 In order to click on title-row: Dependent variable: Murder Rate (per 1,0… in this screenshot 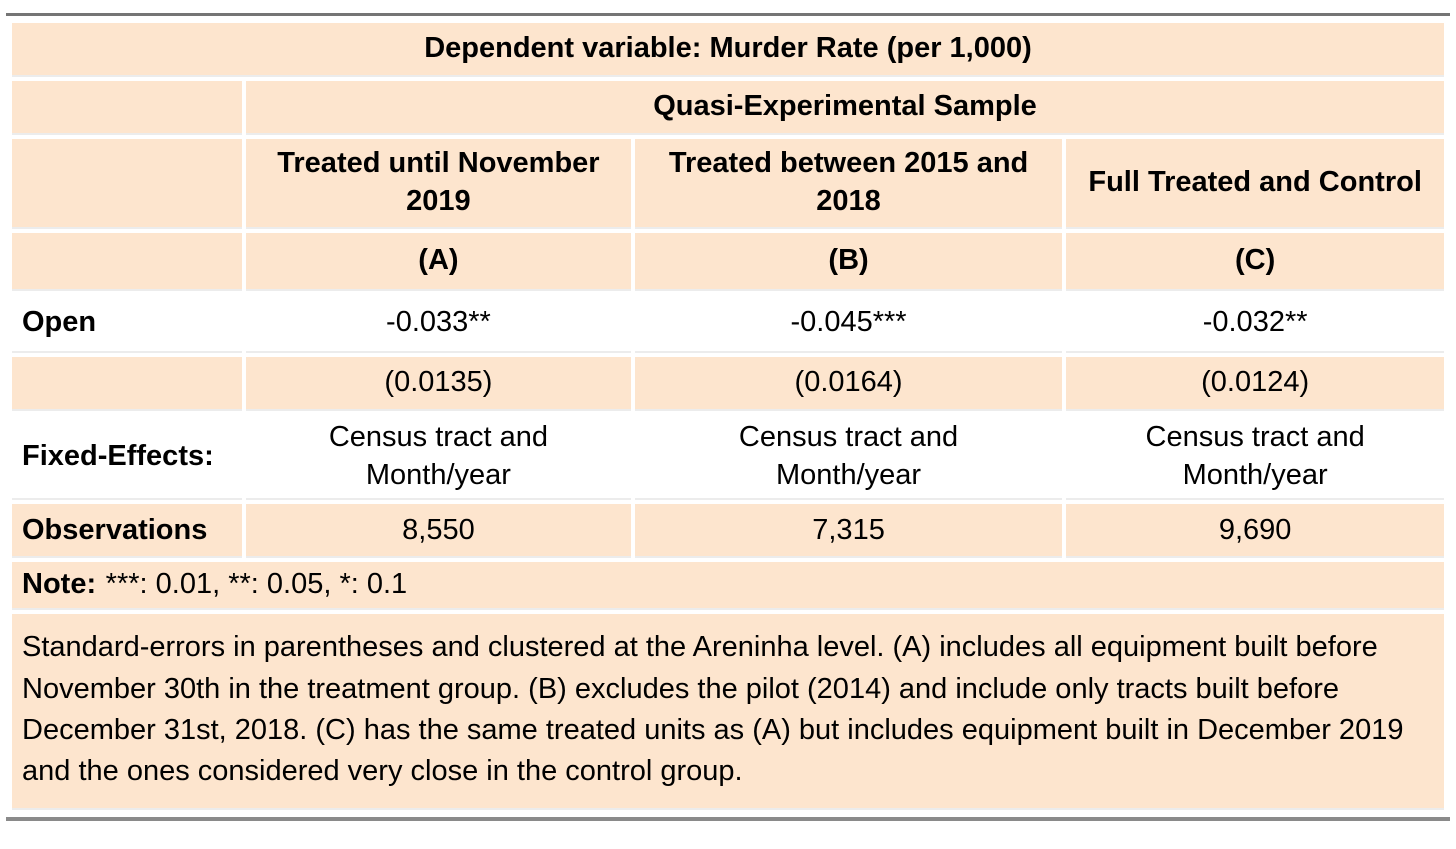, I will do `click(728, 50)`.